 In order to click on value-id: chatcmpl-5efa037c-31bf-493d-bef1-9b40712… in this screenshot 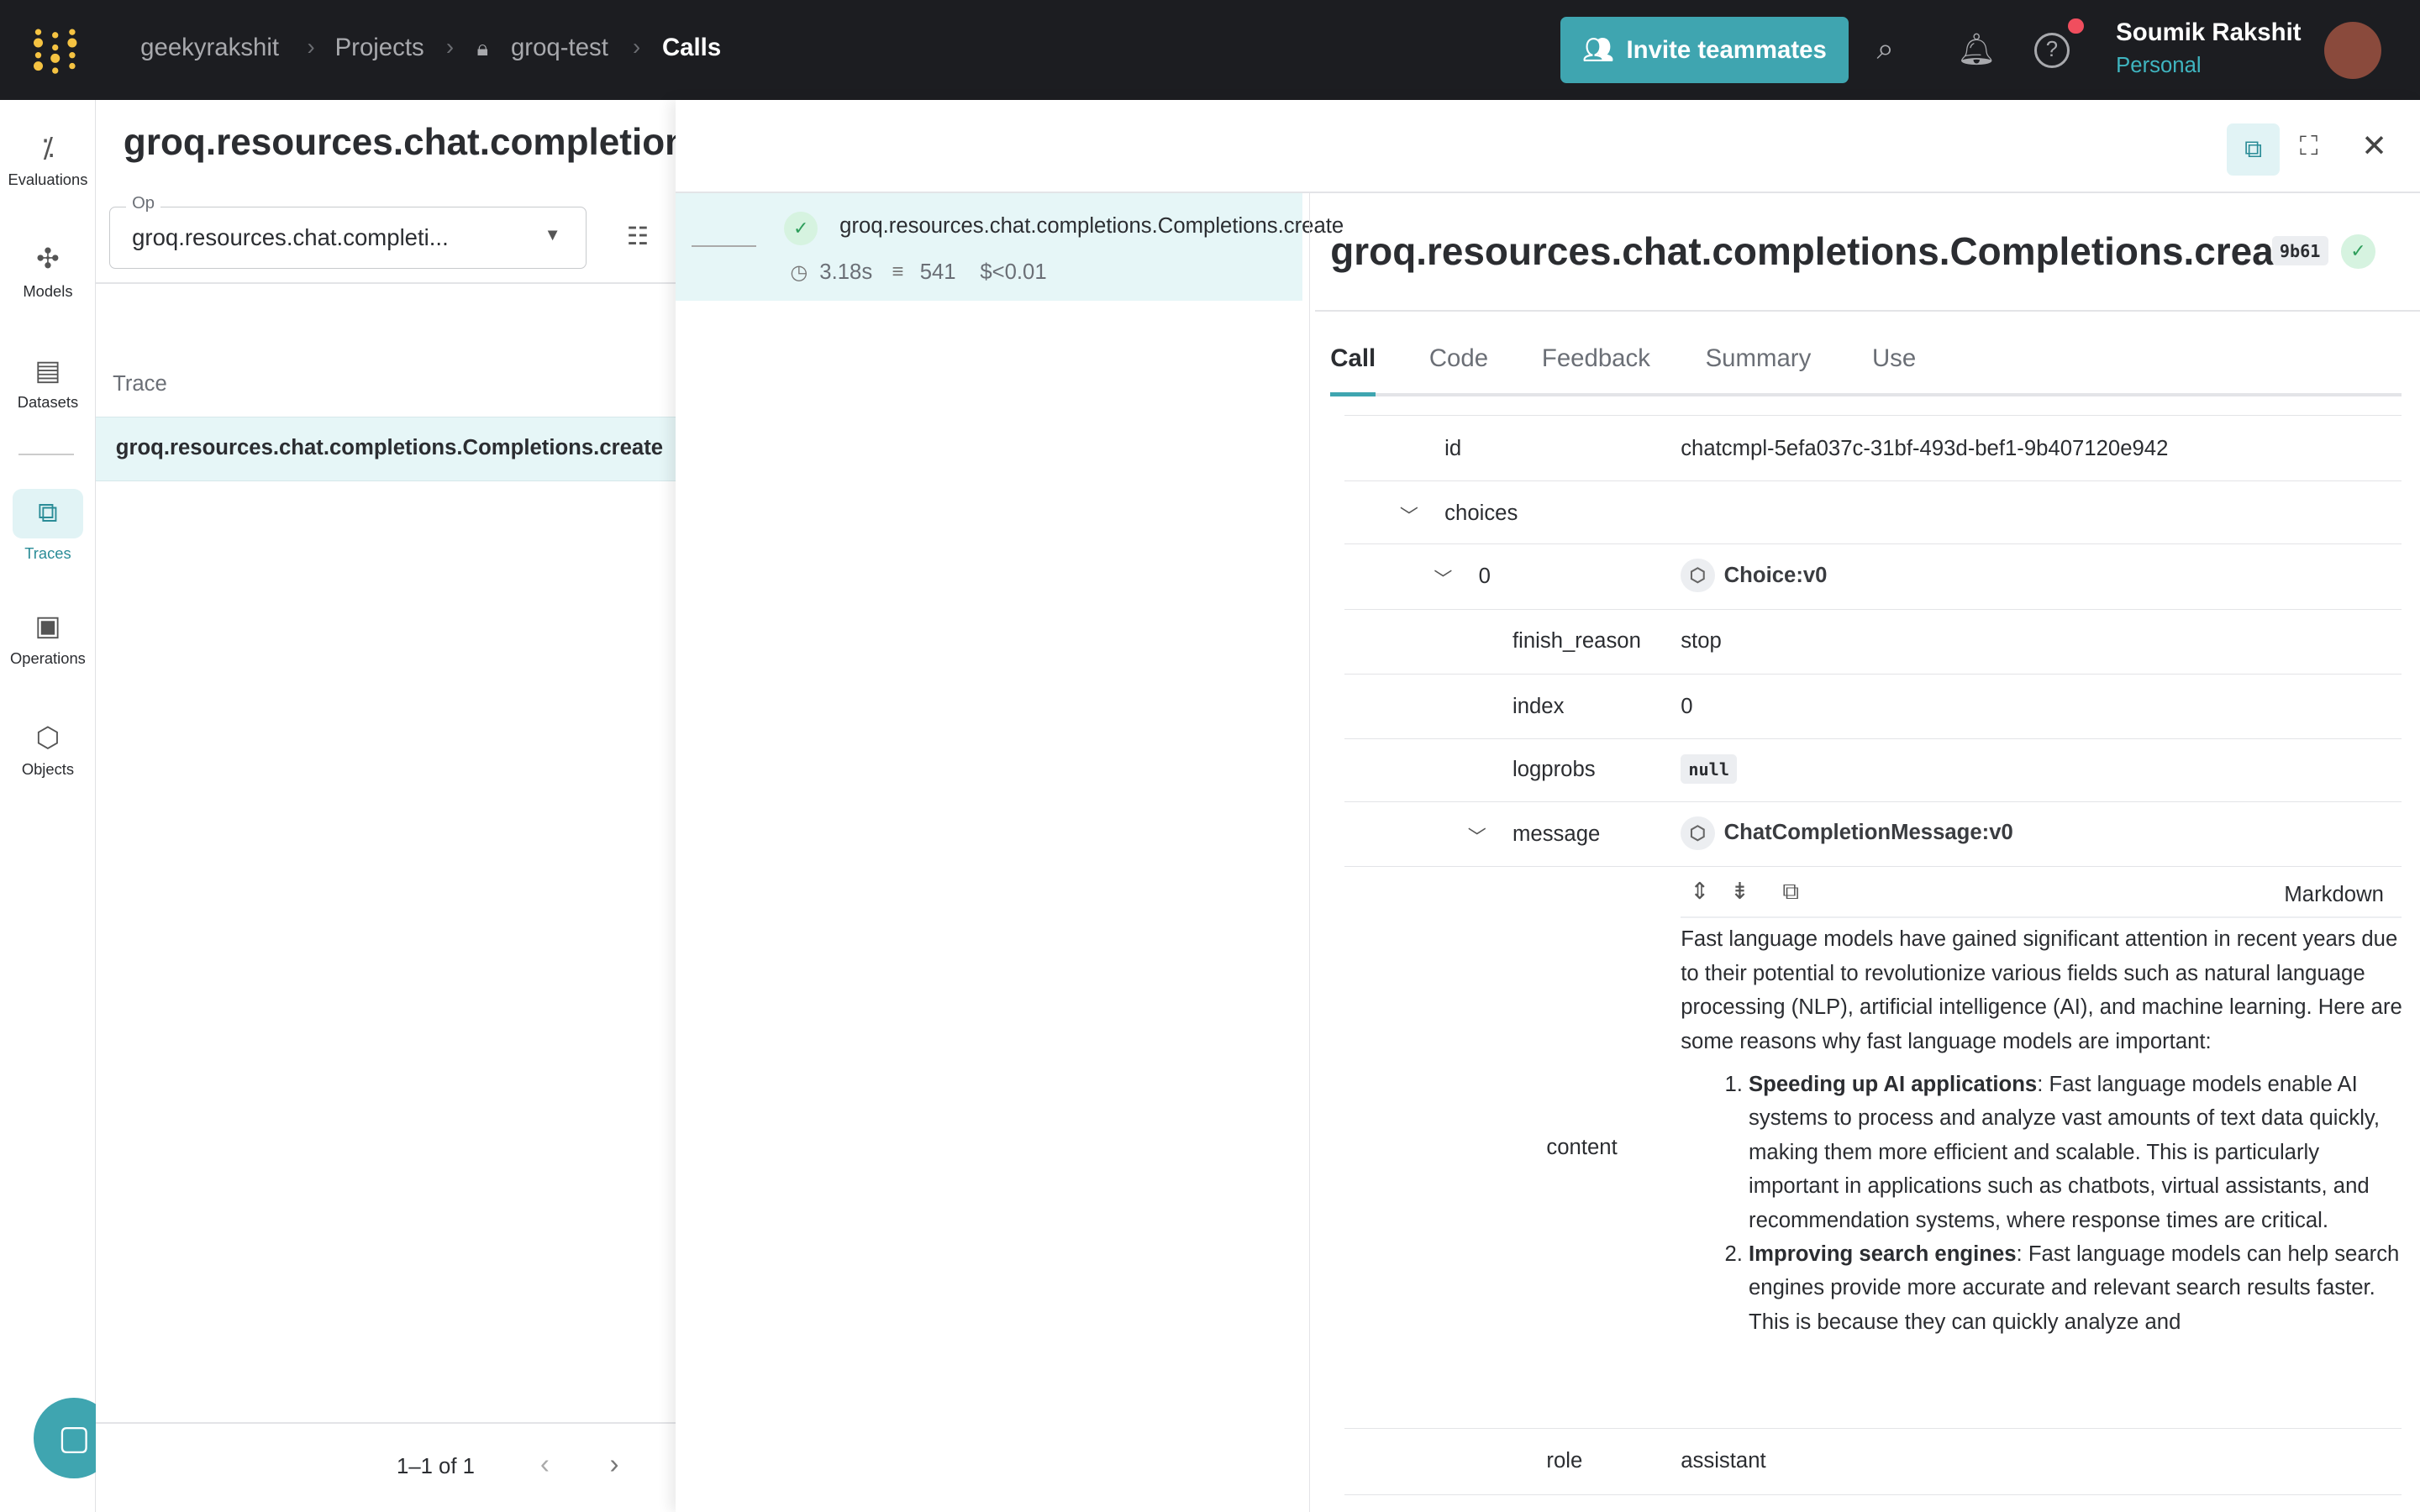, I will do `click(1925, 448)`.